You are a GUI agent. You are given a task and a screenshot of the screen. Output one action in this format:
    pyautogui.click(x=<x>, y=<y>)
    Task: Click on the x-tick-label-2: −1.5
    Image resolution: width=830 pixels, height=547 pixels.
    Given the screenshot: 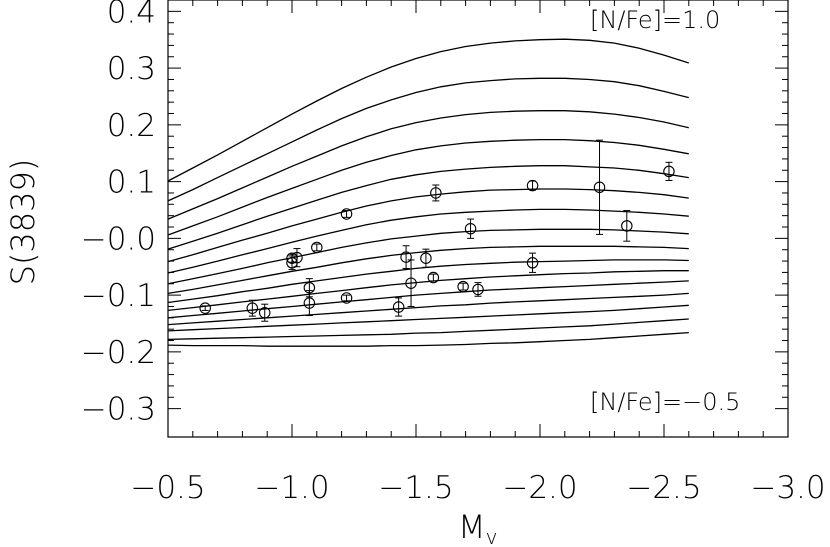 What is the action you would take?
    pyautogui.click(x=415, y=488)
    